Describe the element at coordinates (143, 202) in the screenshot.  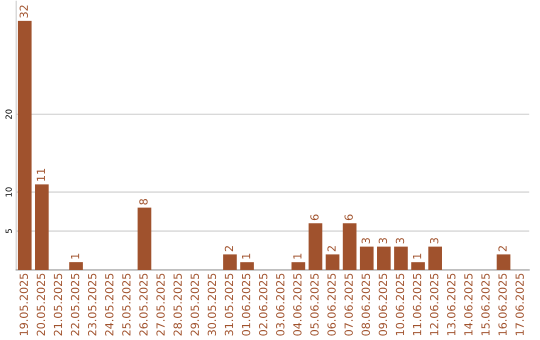
I see `data-label: 8` at that location.